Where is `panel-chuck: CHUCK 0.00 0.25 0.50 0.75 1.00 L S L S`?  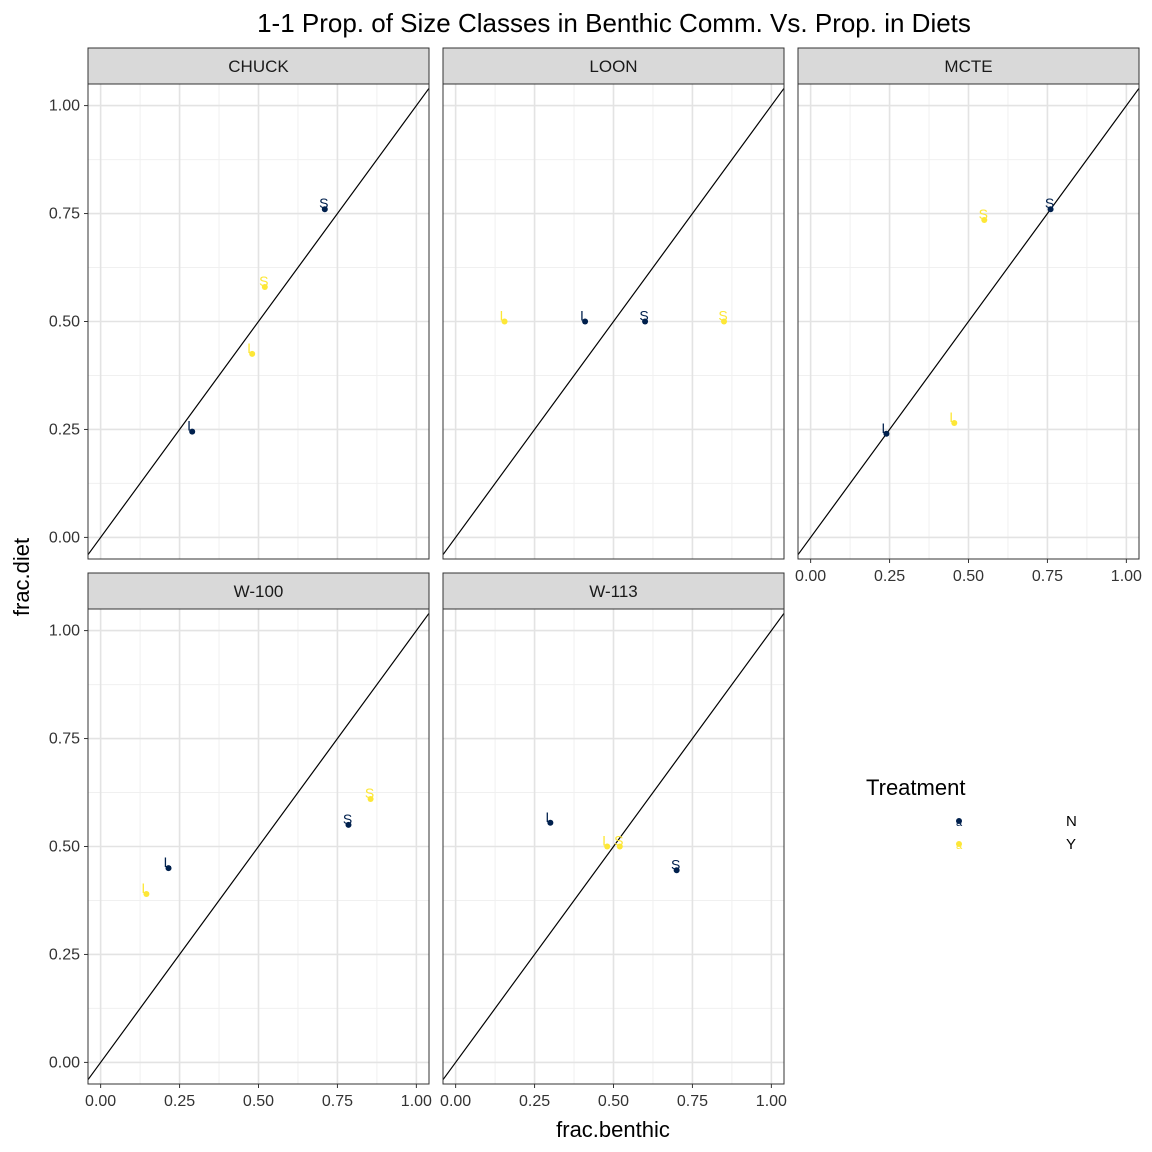
panel-chuck: CHUCK 0.00 0.25 0.50 0.75 1.00 L S L S is located at coordinates (239, 303).